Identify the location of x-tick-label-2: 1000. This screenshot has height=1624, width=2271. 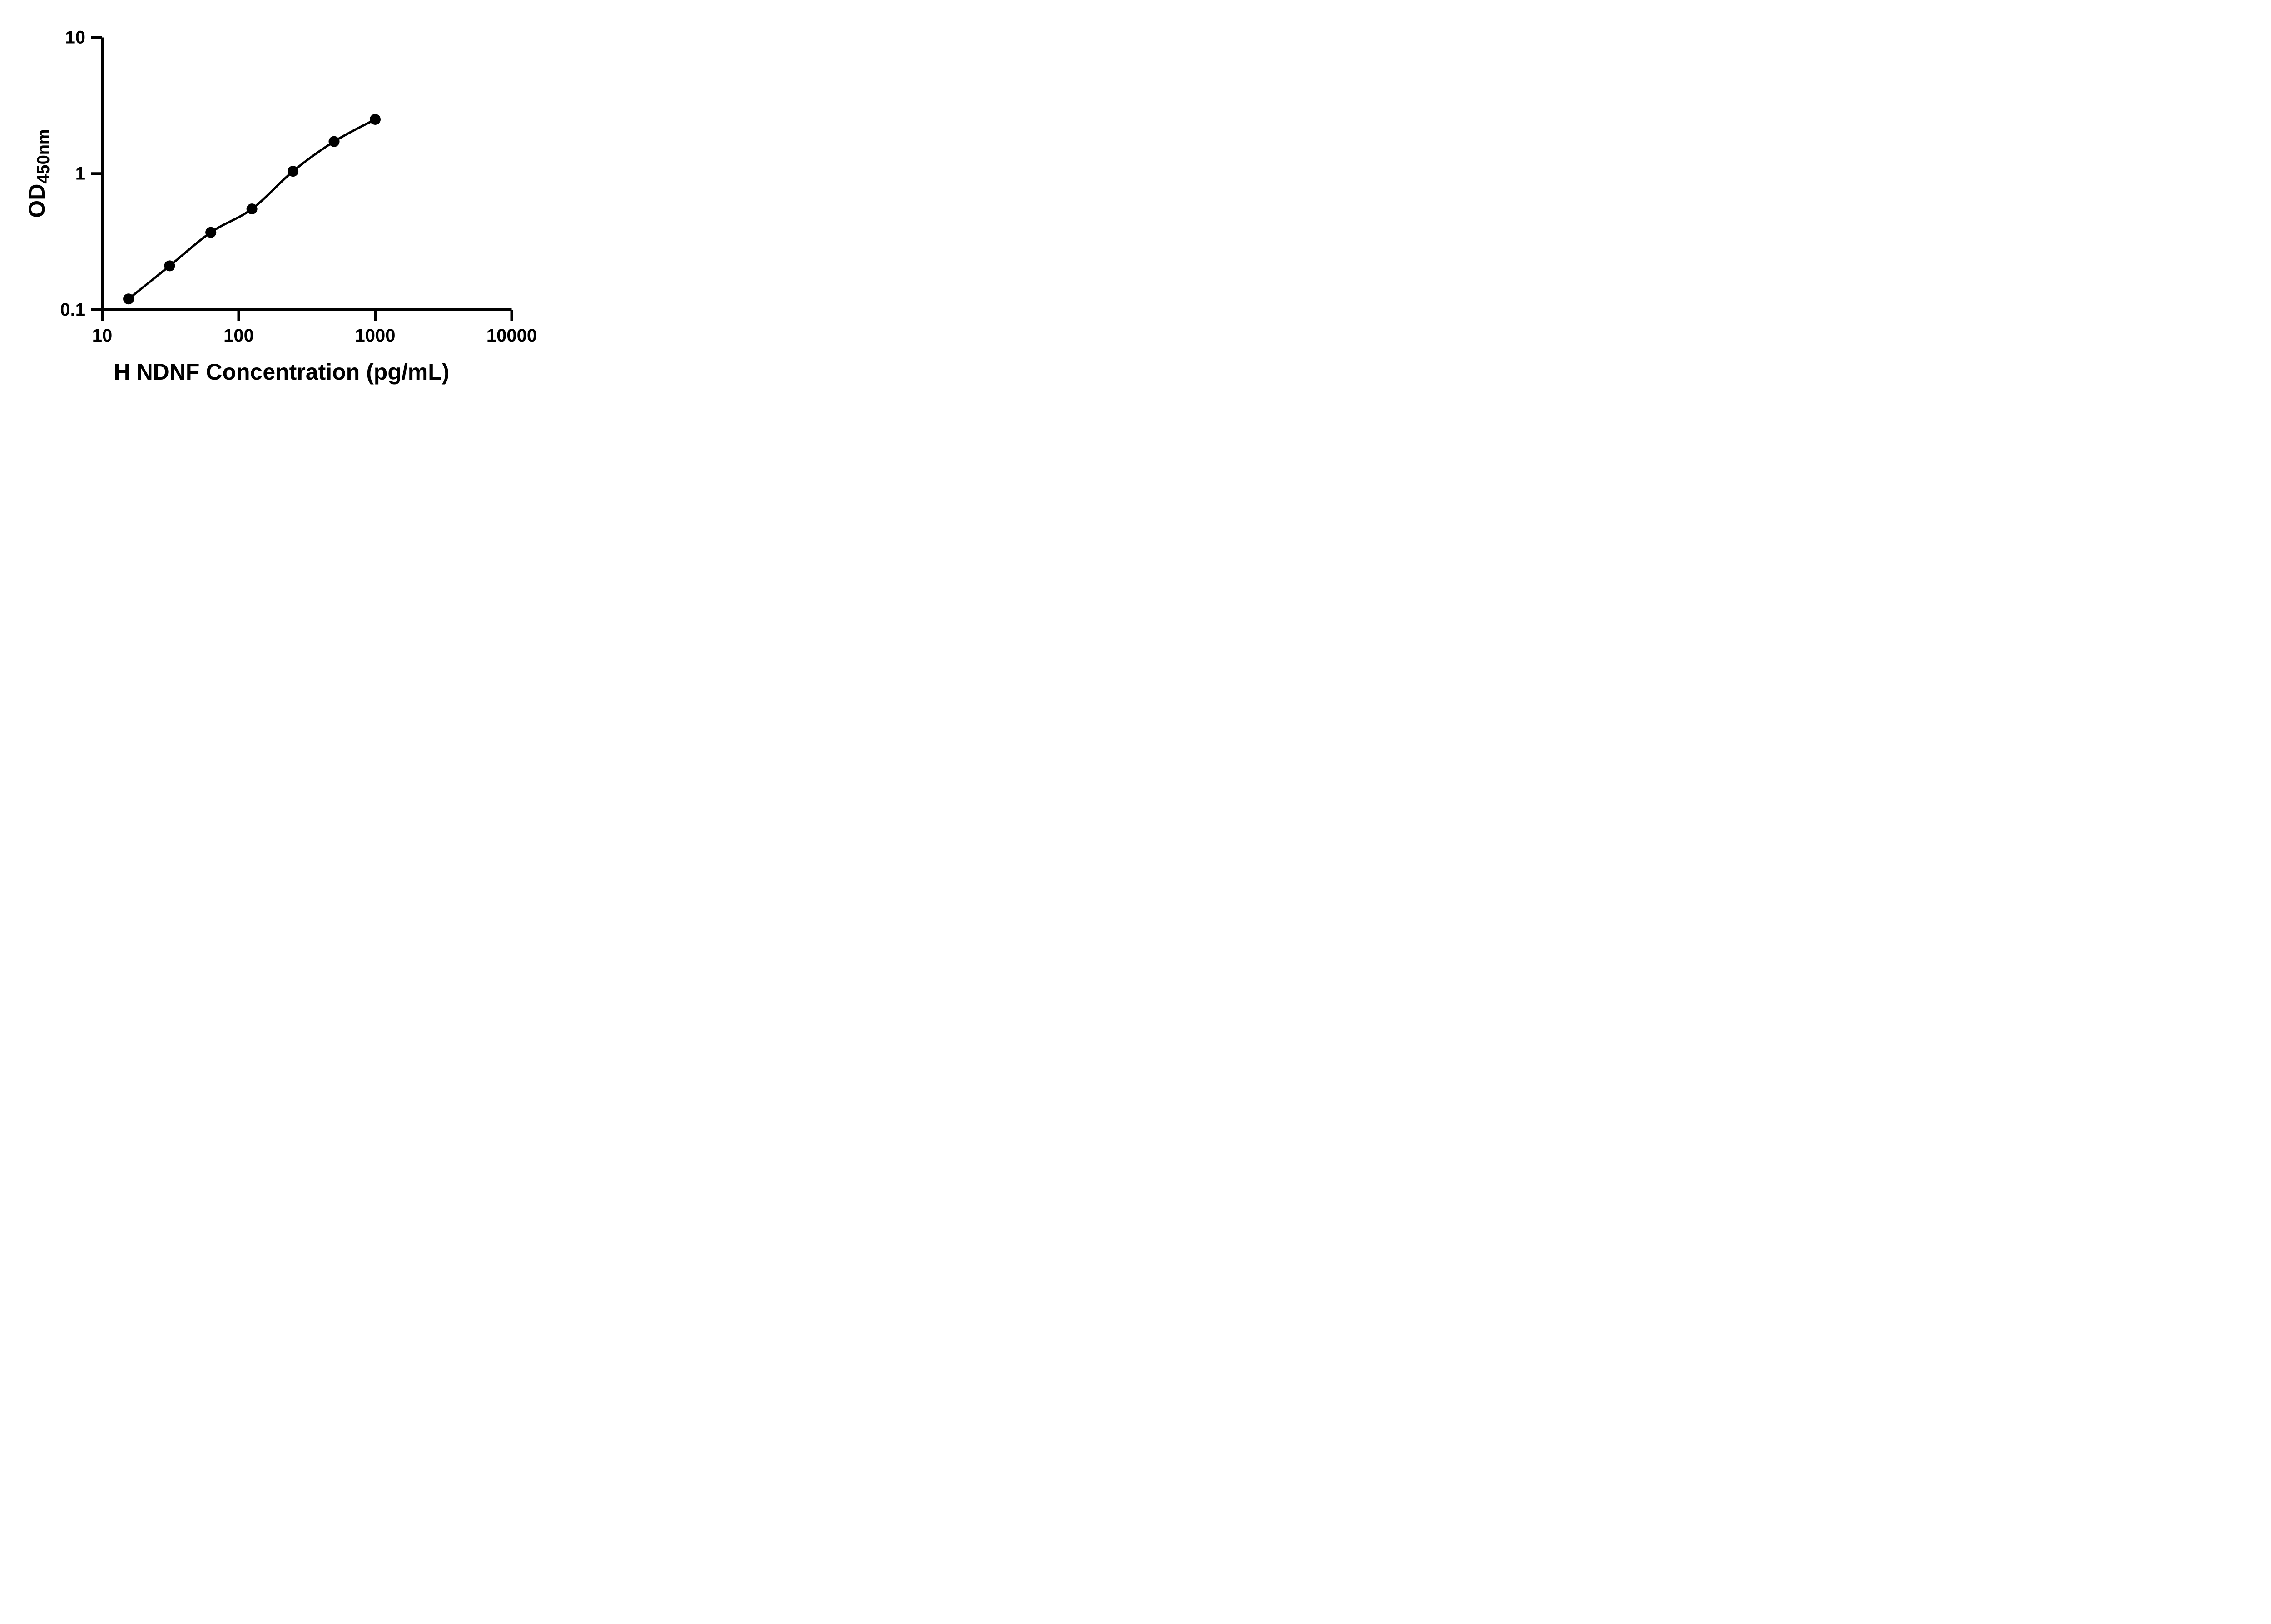
(375, 336).